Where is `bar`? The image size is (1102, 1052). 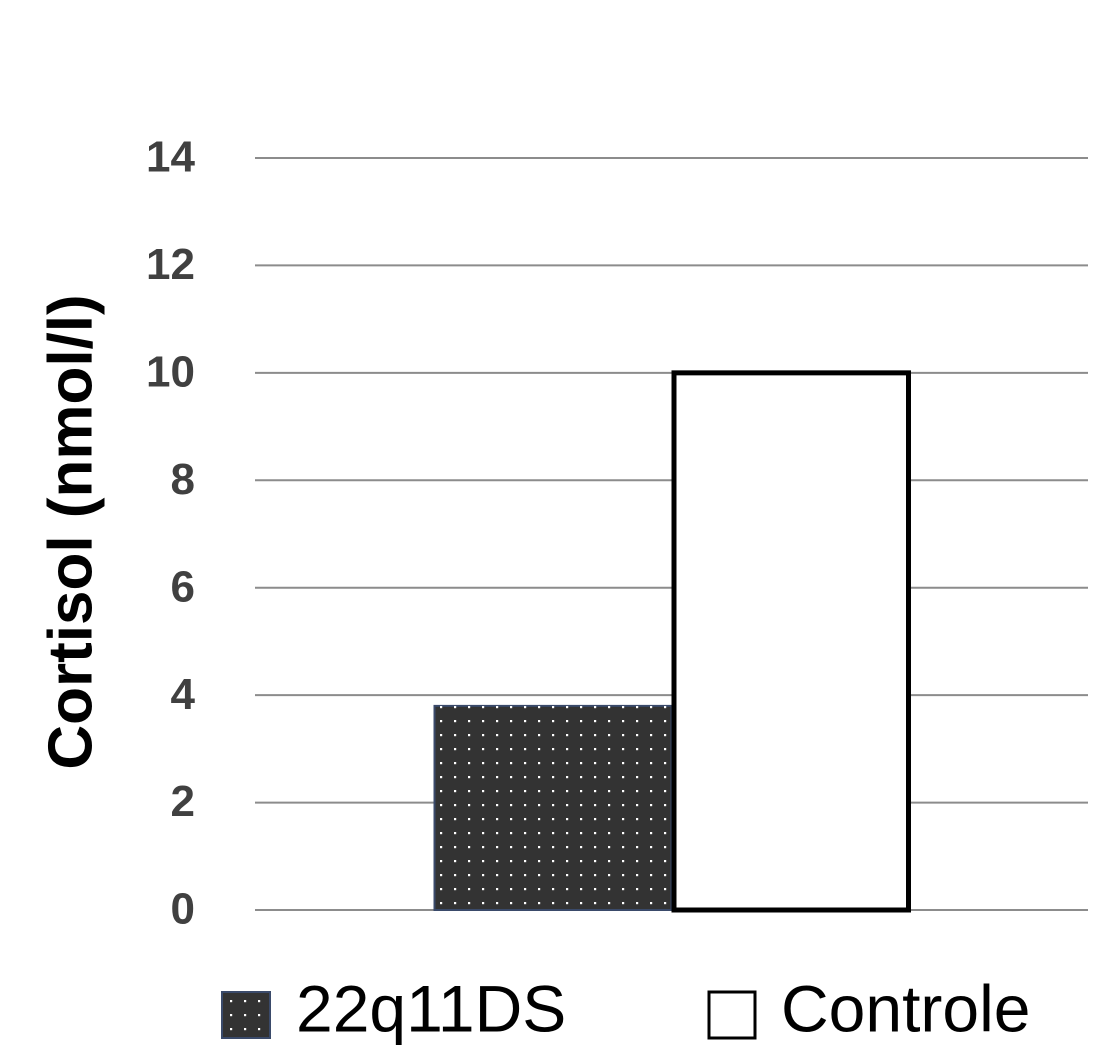
bar is located at coordinates (791, 641).